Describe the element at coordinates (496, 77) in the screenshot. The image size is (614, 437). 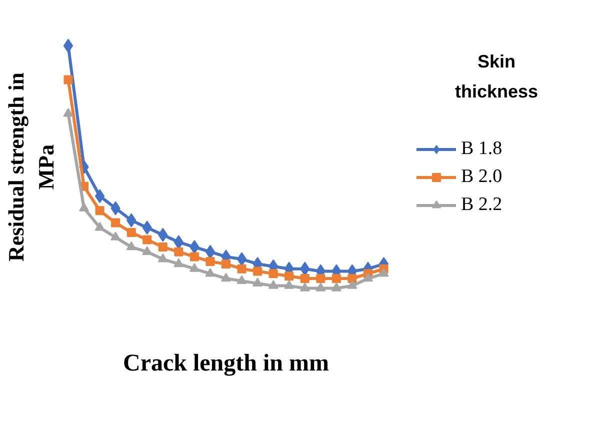
I see `legend-title: Skin thickness` at that location.